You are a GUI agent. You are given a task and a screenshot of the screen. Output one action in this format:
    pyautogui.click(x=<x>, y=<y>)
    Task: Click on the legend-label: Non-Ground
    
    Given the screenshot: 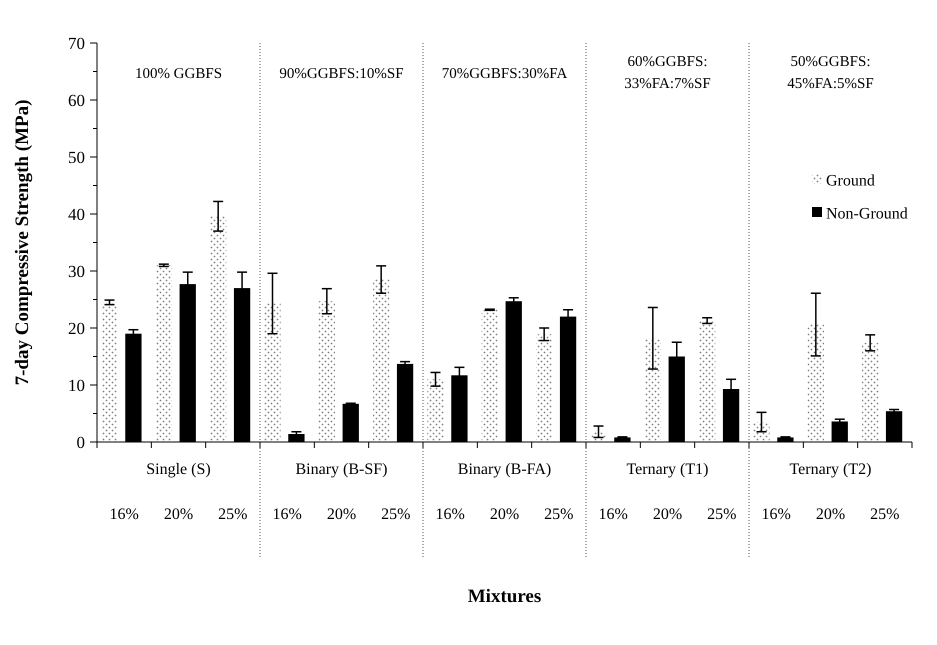 What is the action you would take?
    pyautogui.click(x=867, y=214)
    